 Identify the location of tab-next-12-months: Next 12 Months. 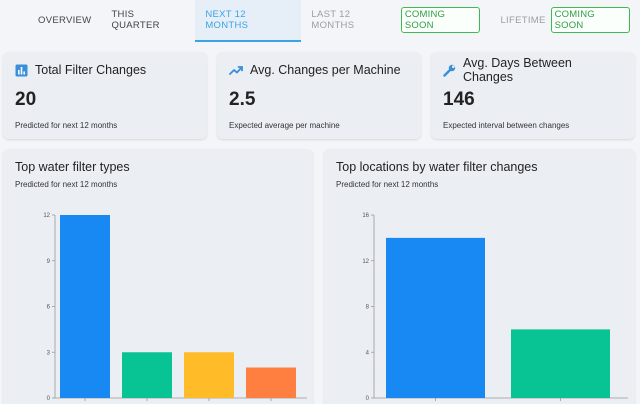
(248, 21).